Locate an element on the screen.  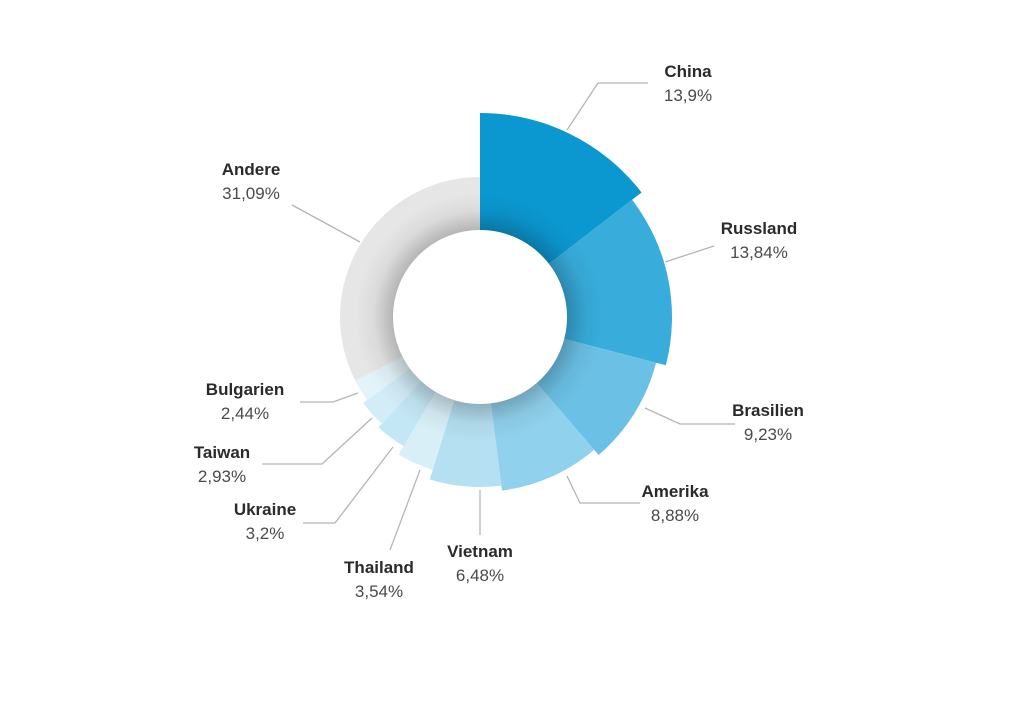
value-label: 13,9% is located at coordinates (688, 95).